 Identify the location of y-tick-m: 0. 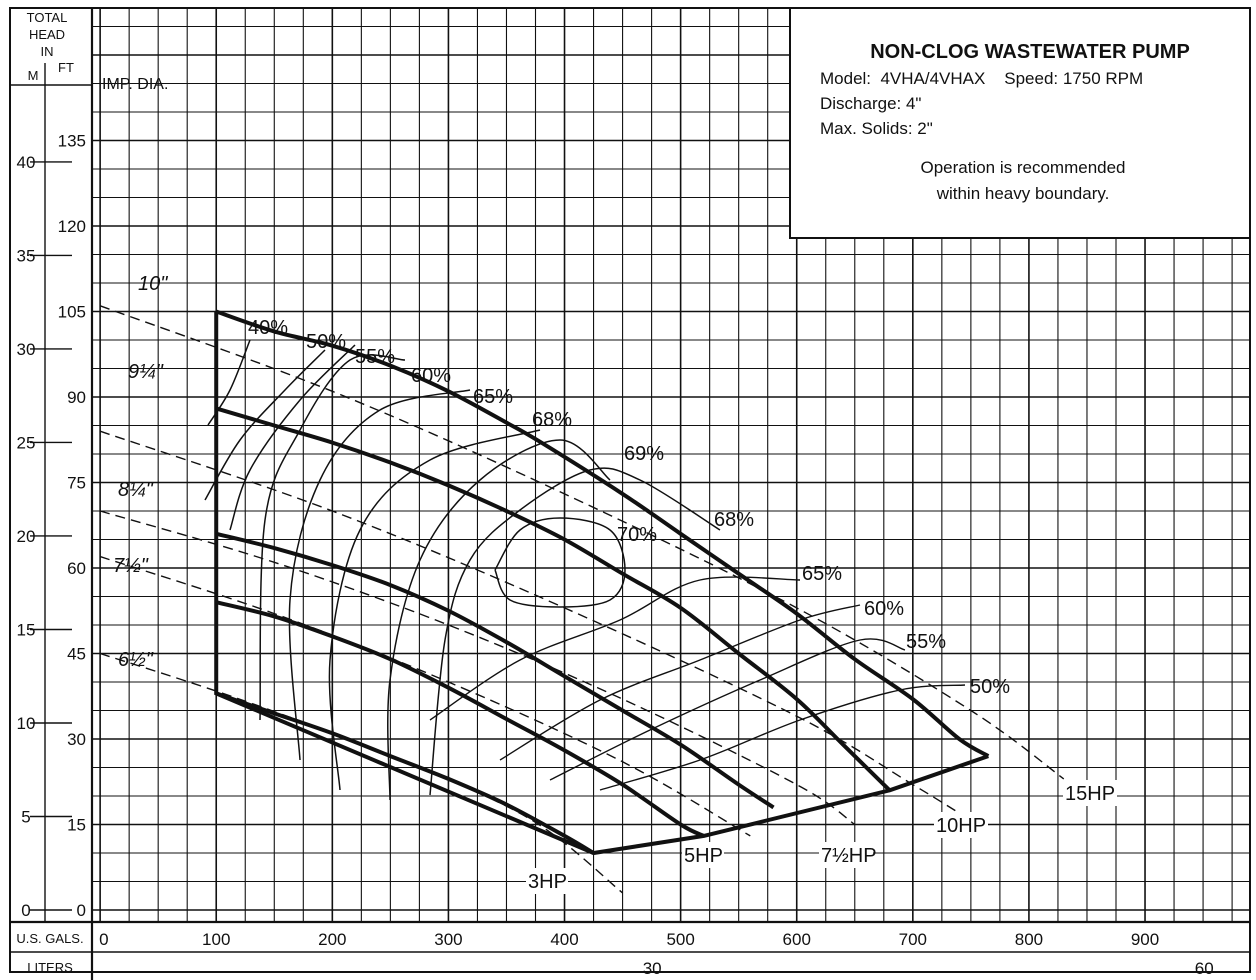
(25, 910).